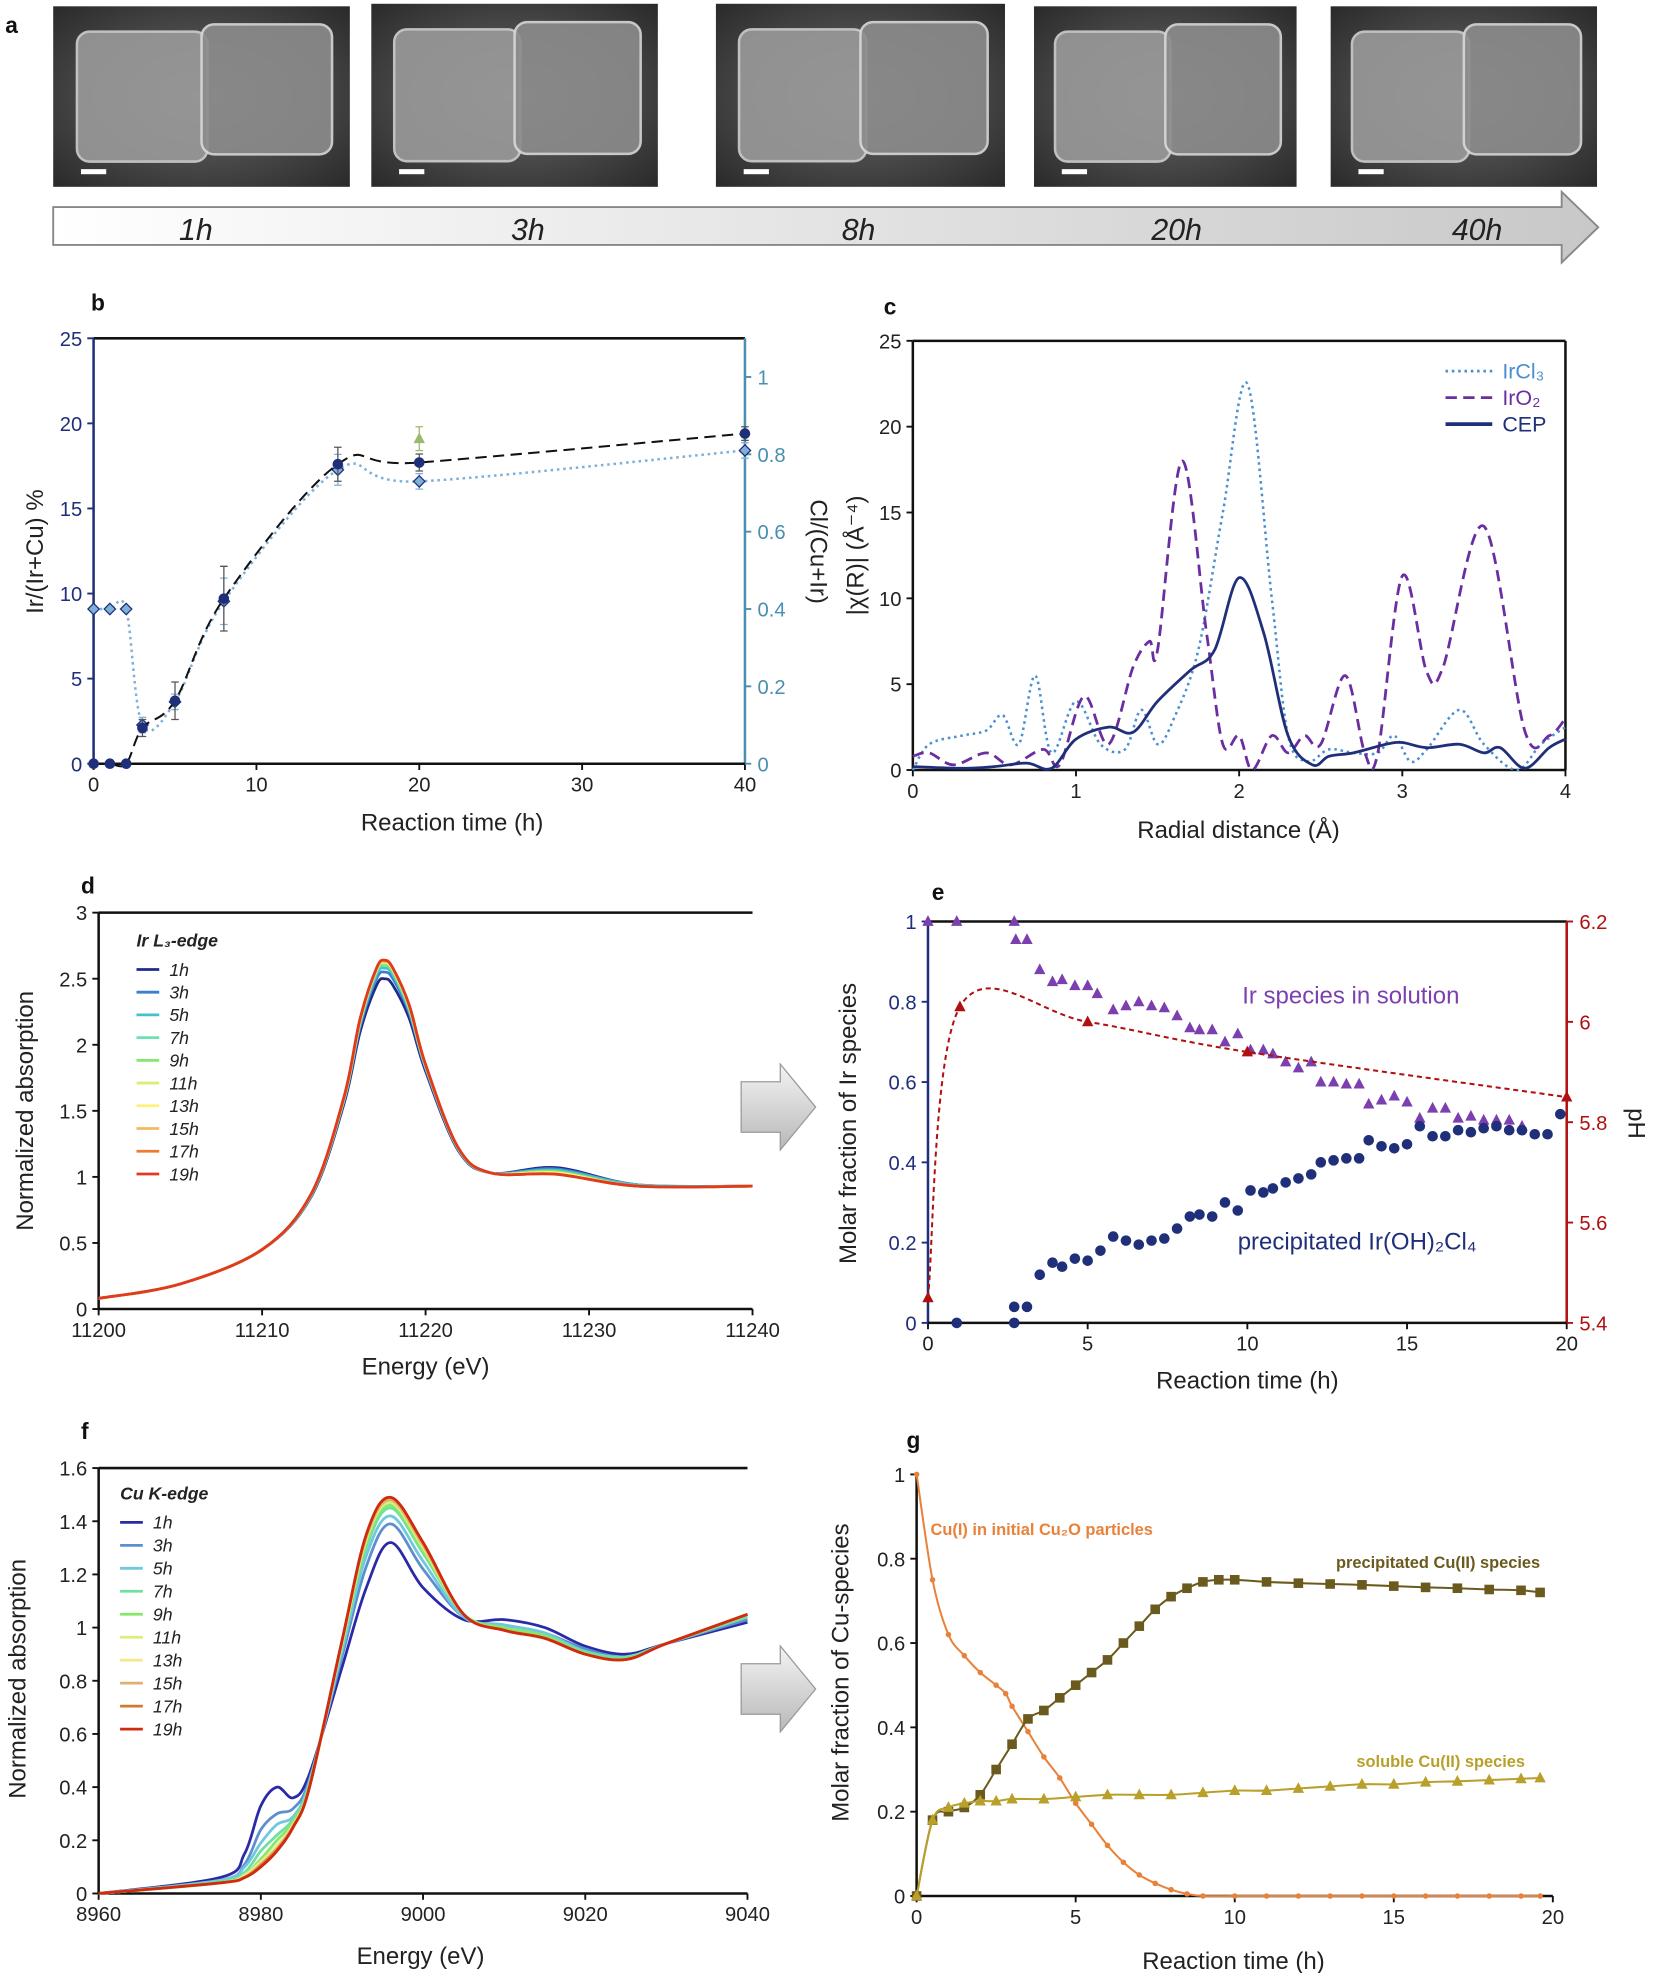 This screenshot has width=1654, height=1973. I want to click on legend-item: IrO₂, so click(1492, 398).